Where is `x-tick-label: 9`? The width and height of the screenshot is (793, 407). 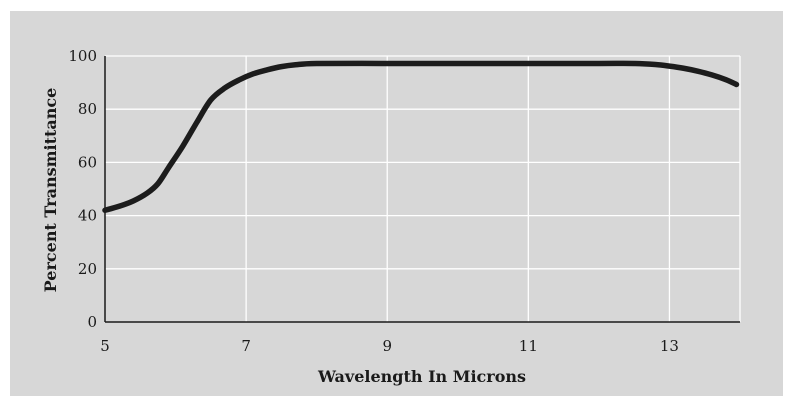
x-tick-label: 9 is located at coordinates (387, 346).